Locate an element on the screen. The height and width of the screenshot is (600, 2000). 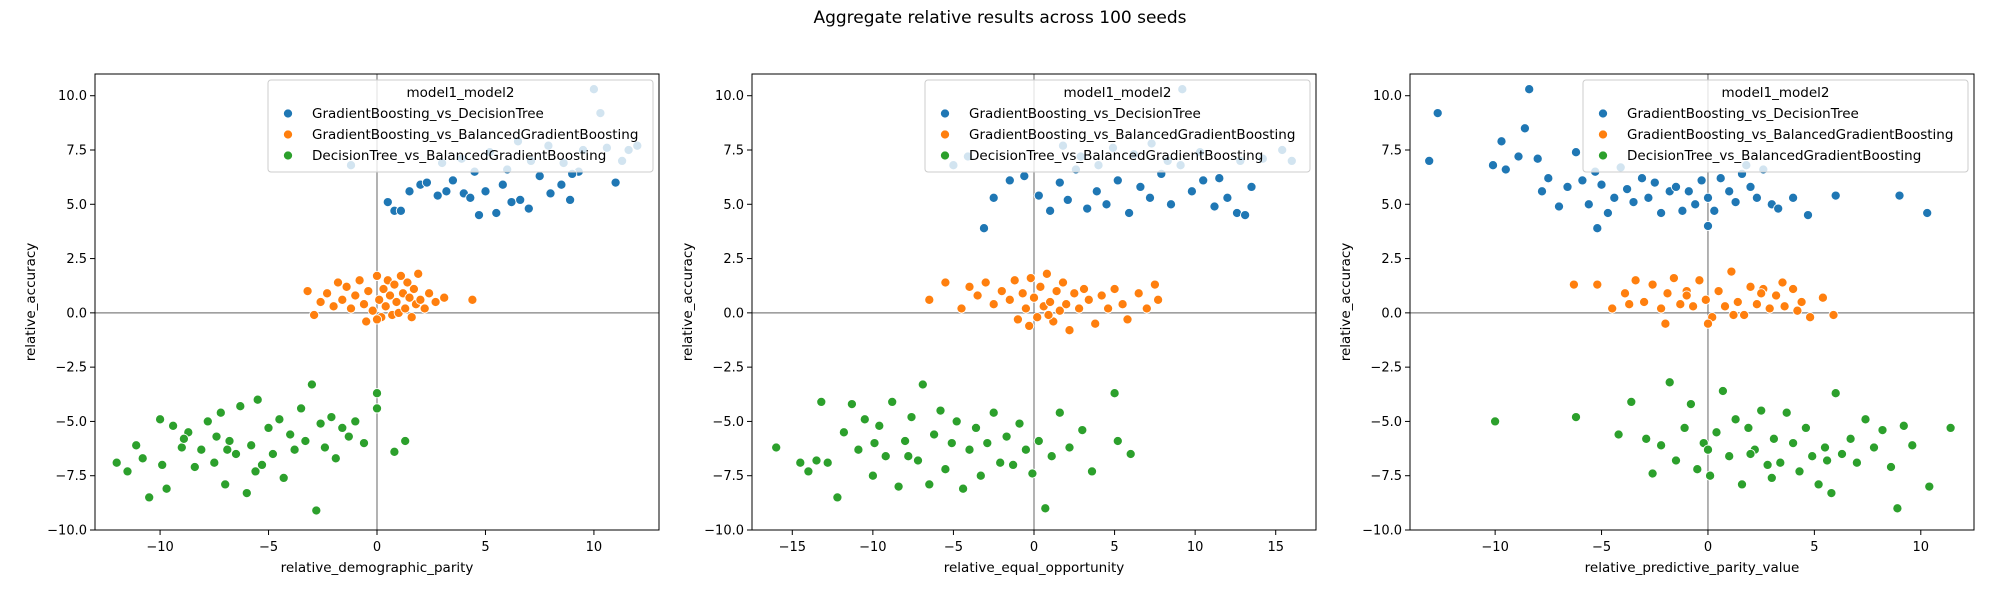
y-tick-label: −7.5 is located at coordinates (728, 476).